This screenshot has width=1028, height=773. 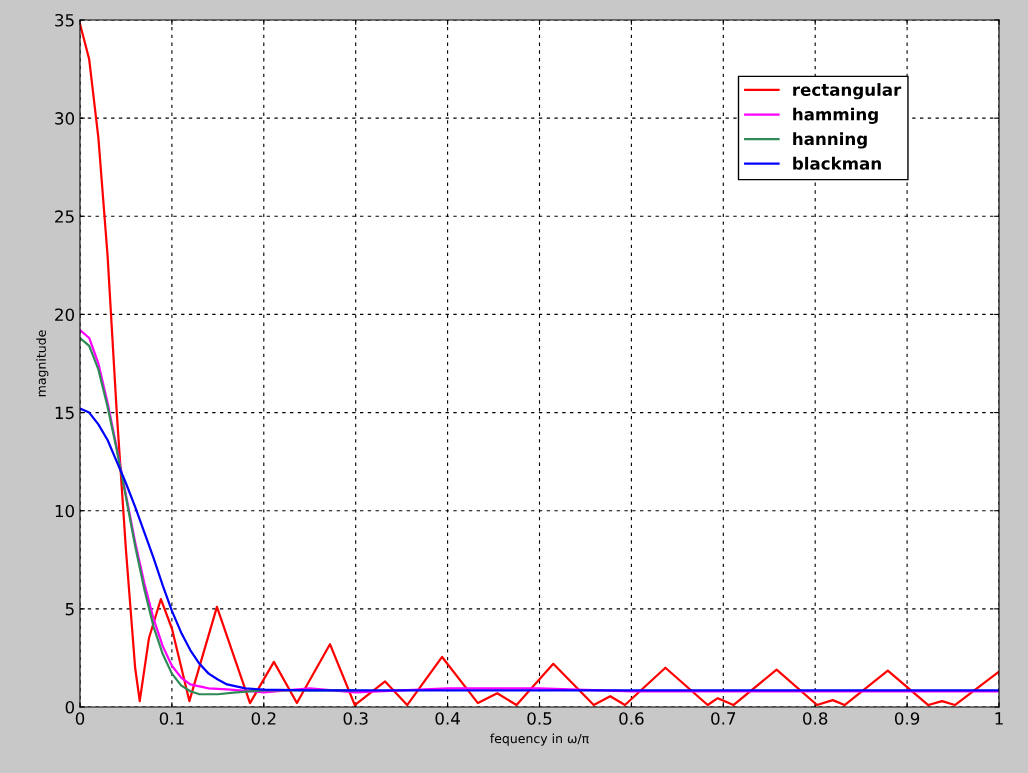 I want to click on x-tick-label: 0.7, so click(x=723, y=718).